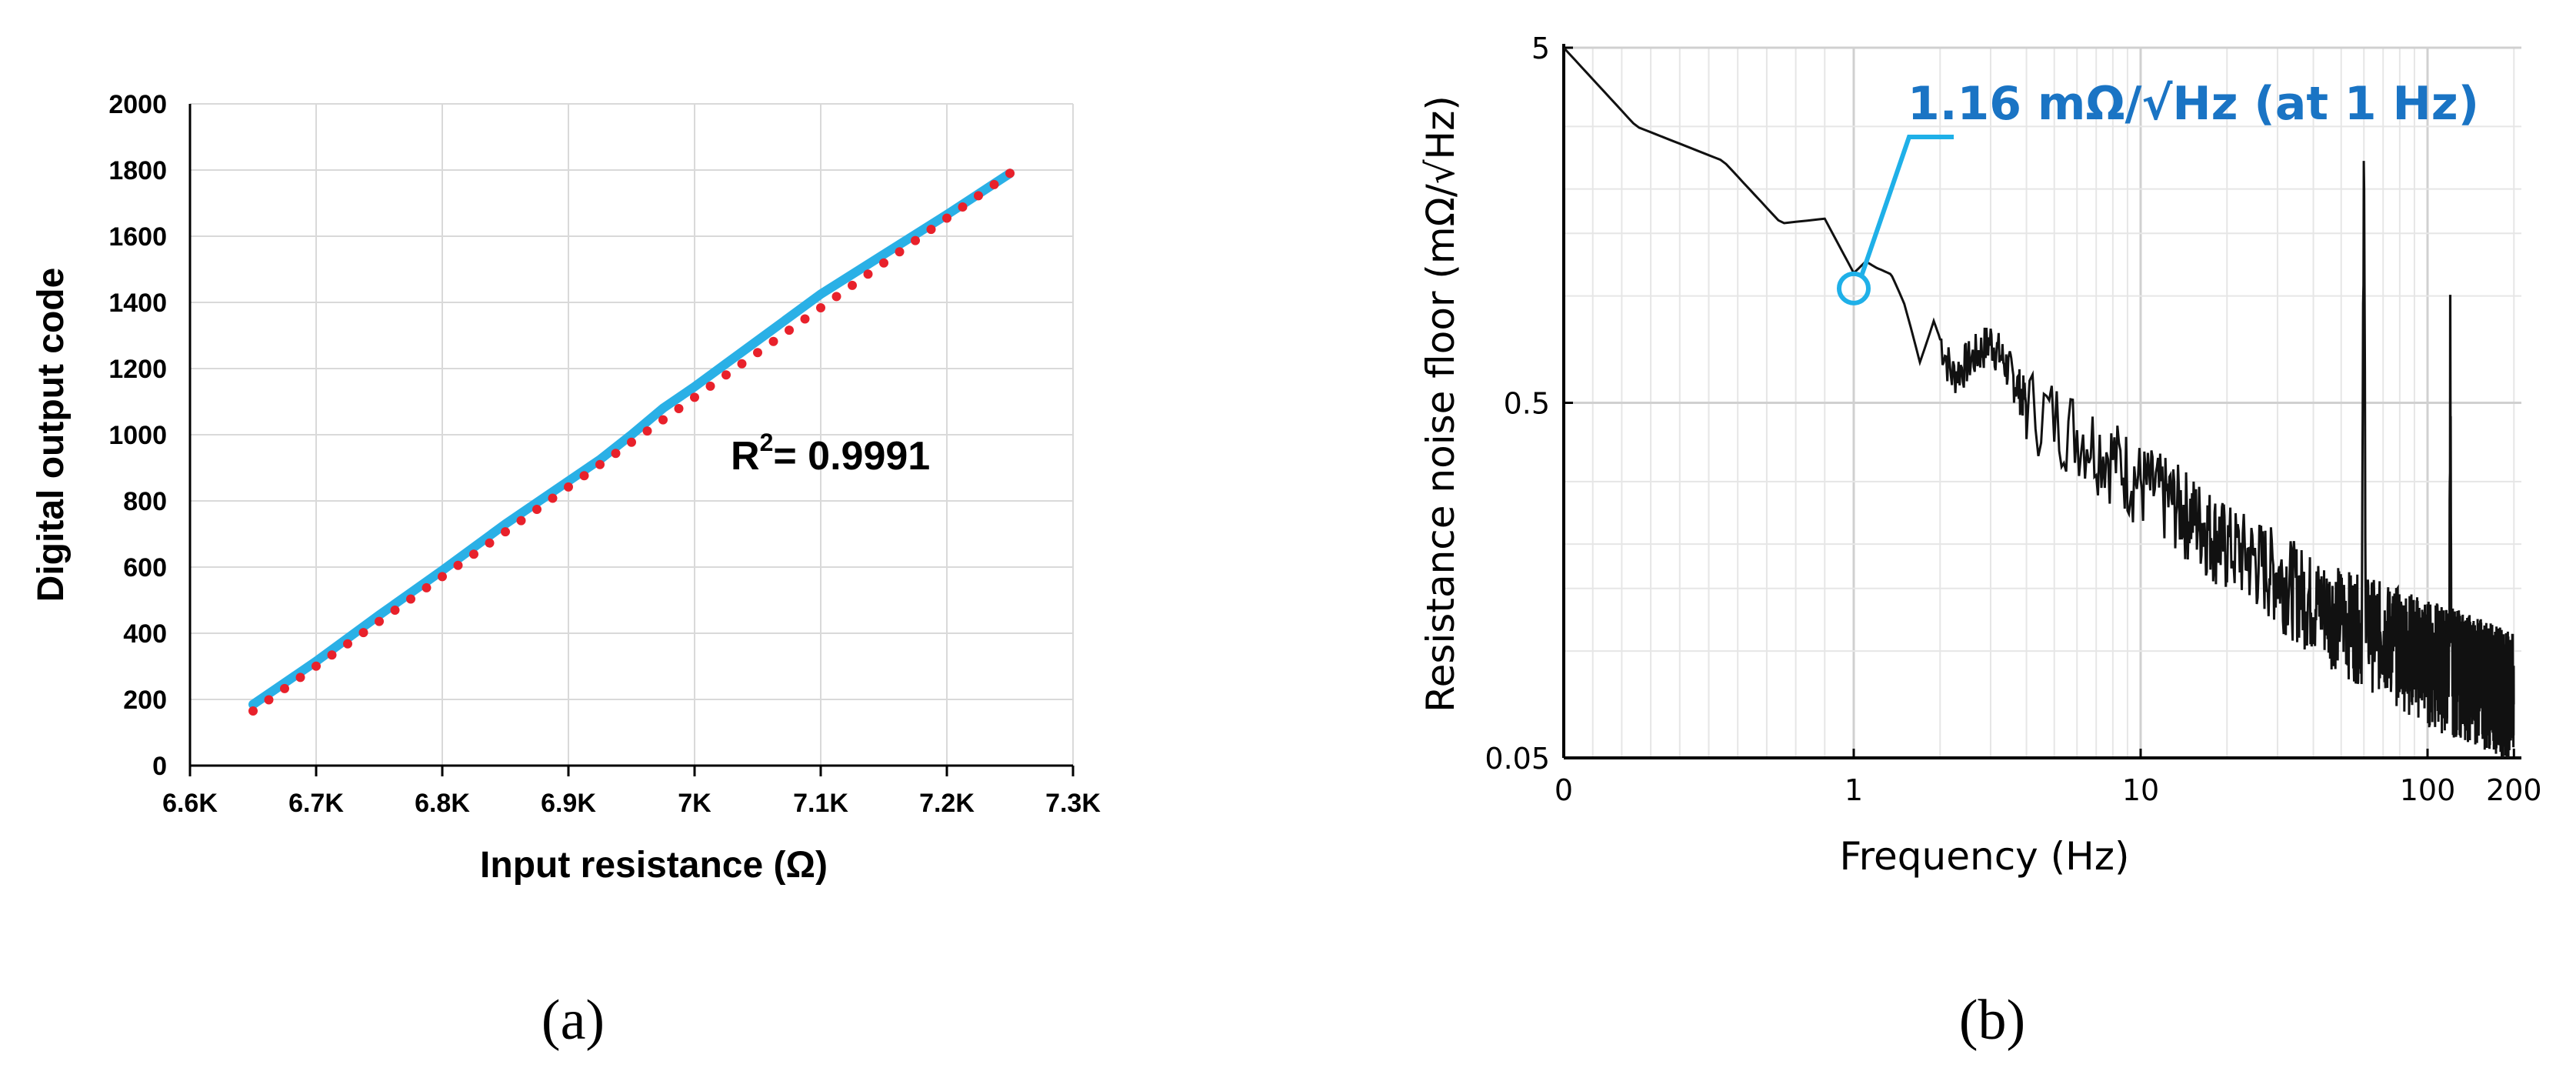  What do you see at coordinates (442, 803) in the screenshot?
I see `chart-a-x-tick-label: 6.8K` at bounding box center [442, 803].